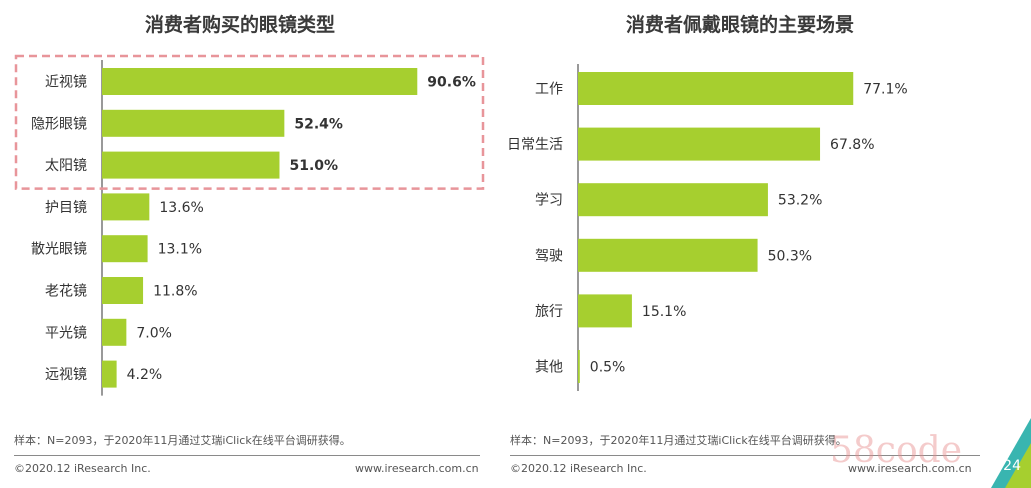 Image resolution: width=1031 pixels, height=488 pixels. Describe the element at coordinates (175, 292) in the screenshot. I see `left-value-label-5: 11.8%` at that location.